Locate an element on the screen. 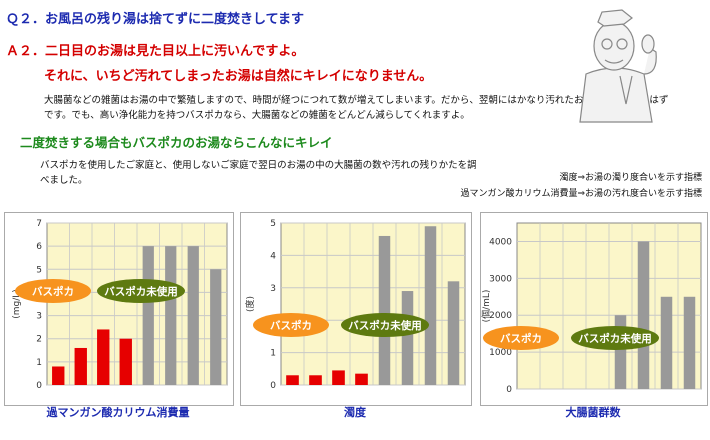  y-tick-label: 2000 is located at coordinates (500, 316).